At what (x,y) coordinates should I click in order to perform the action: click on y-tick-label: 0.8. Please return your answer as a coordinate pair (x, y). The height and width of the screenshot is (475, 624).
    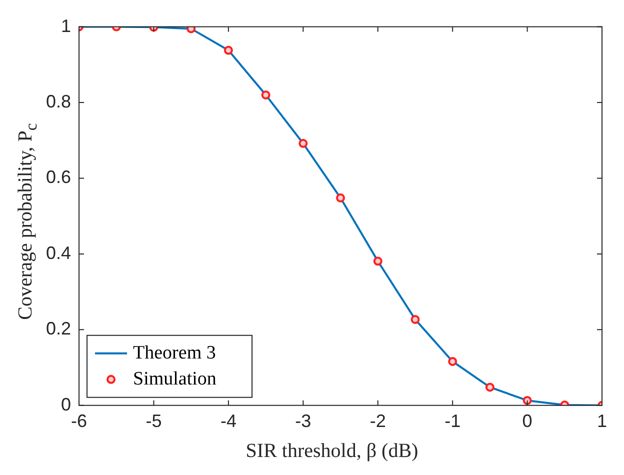
    Looking at the image, I should click on (59, 101).